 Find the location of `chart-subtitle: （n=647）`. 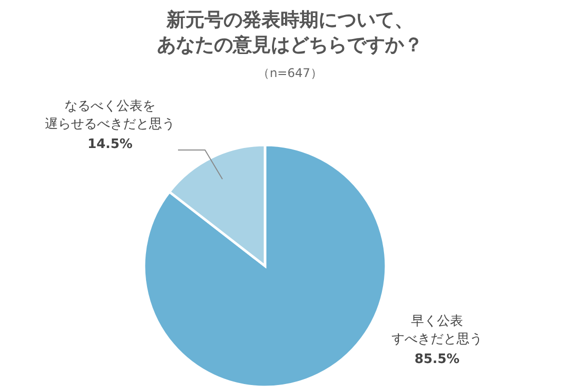

chart-subtitle: （n=647） is located at coordinates (290, 73).